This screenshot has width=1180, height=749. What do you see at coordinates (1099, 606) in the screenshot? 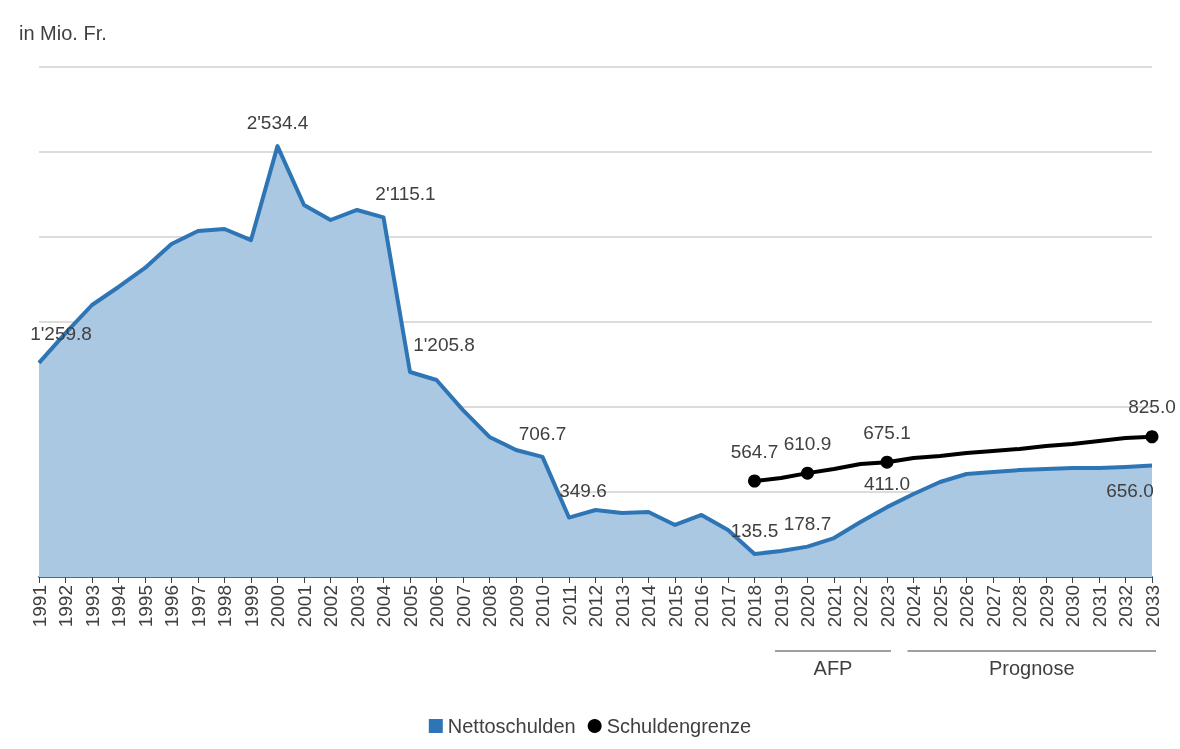
I see `x-tick-label: 2031` at bounding box center [1099, 606].